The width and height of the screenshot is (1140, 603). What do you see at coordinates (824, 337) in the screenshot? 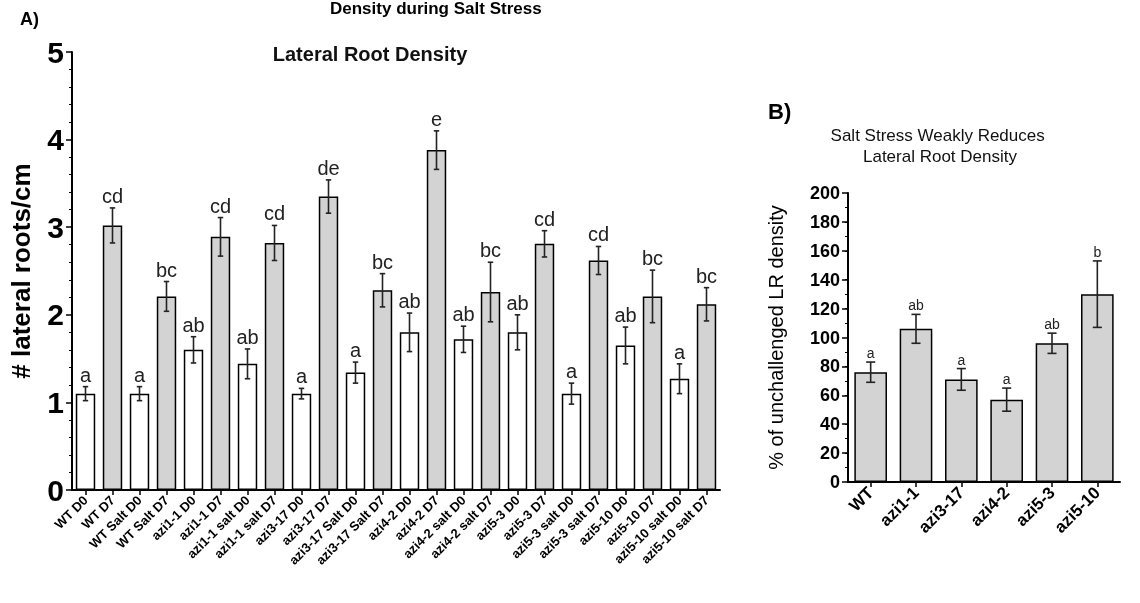
I see `y-tick-label: 100` at bounding box center [824, 337].